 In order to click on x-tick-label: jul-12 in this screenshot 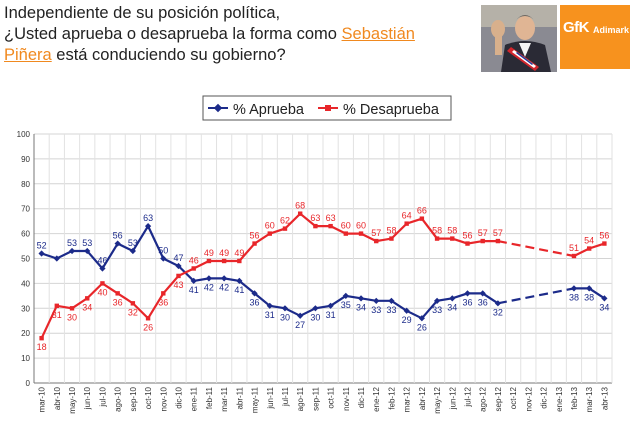, I will do `click(468, 396)`.